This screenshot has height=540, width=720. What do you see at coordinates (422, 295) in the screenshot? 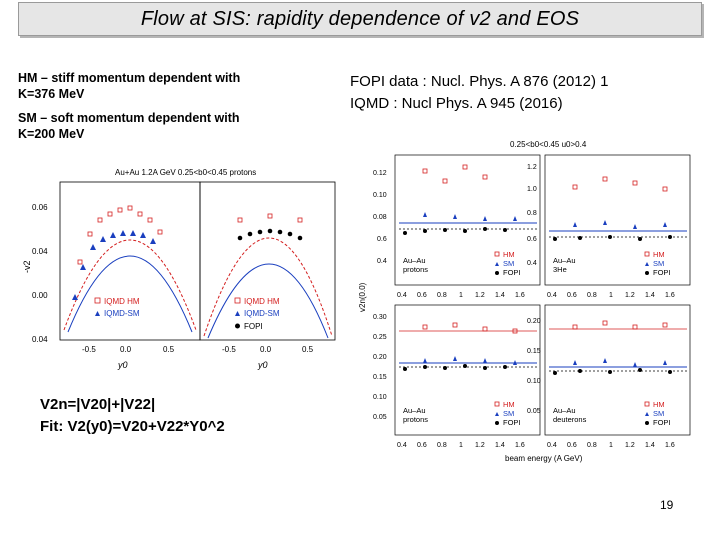
I see `p1-xtick-2: 0.6` at bounding box center [422, 295].